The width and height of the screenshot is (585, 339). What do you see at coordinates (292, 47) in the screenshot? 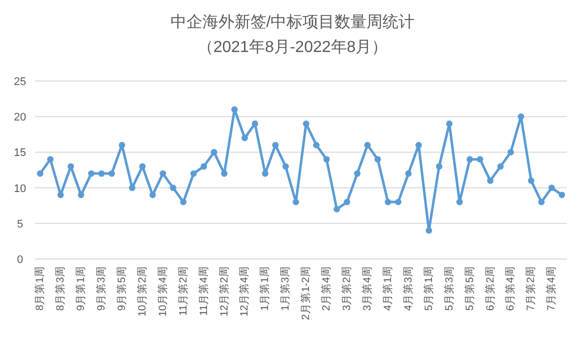
I see `chart-subtitle: （2021年8月-2022年8月）` at bounding box center [292, 47].